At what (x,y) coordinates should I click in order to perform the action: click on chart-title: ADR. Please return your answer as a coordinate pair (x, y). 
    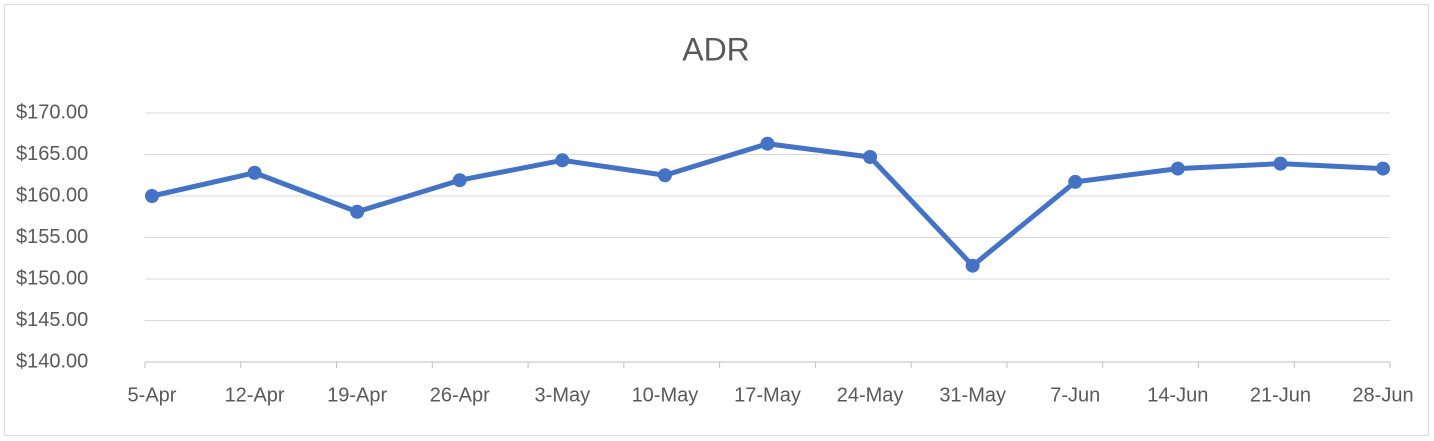
    Looking at the image, I should click on (716, 49).